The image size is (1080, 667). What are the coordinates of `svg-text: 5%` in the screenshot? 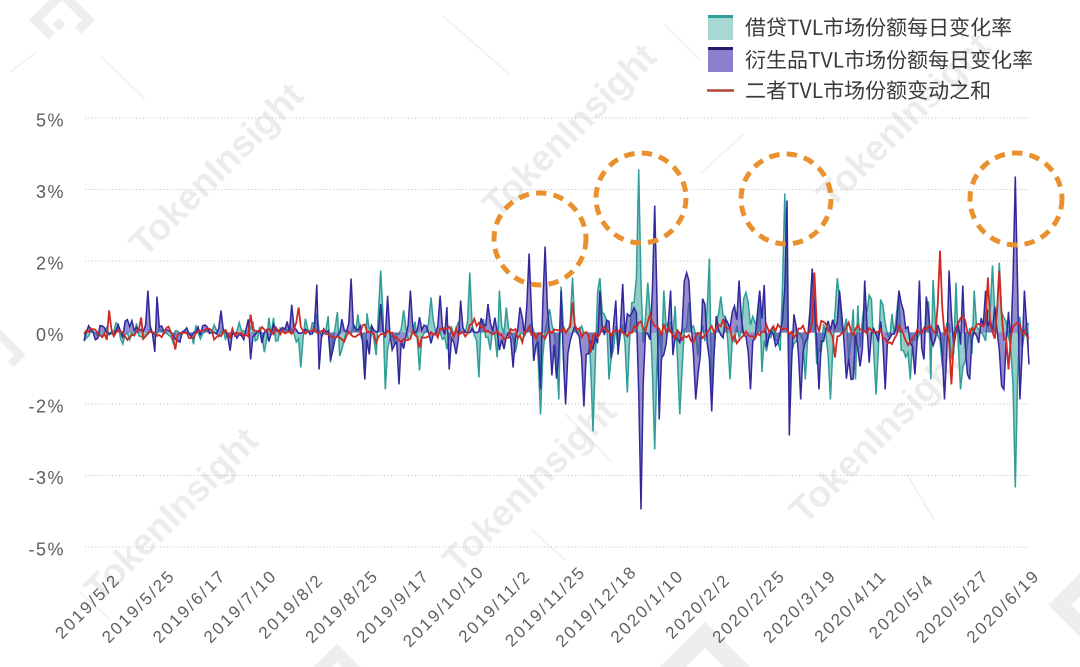 It's located at (50, 121).